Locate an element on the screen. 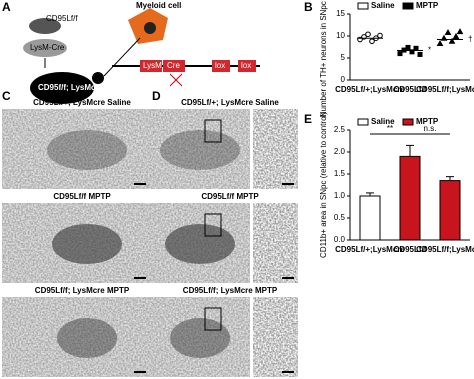 This screenshot has width=474, height=379. cell-label: Myeloid cell is located at coordinates (158, 5).